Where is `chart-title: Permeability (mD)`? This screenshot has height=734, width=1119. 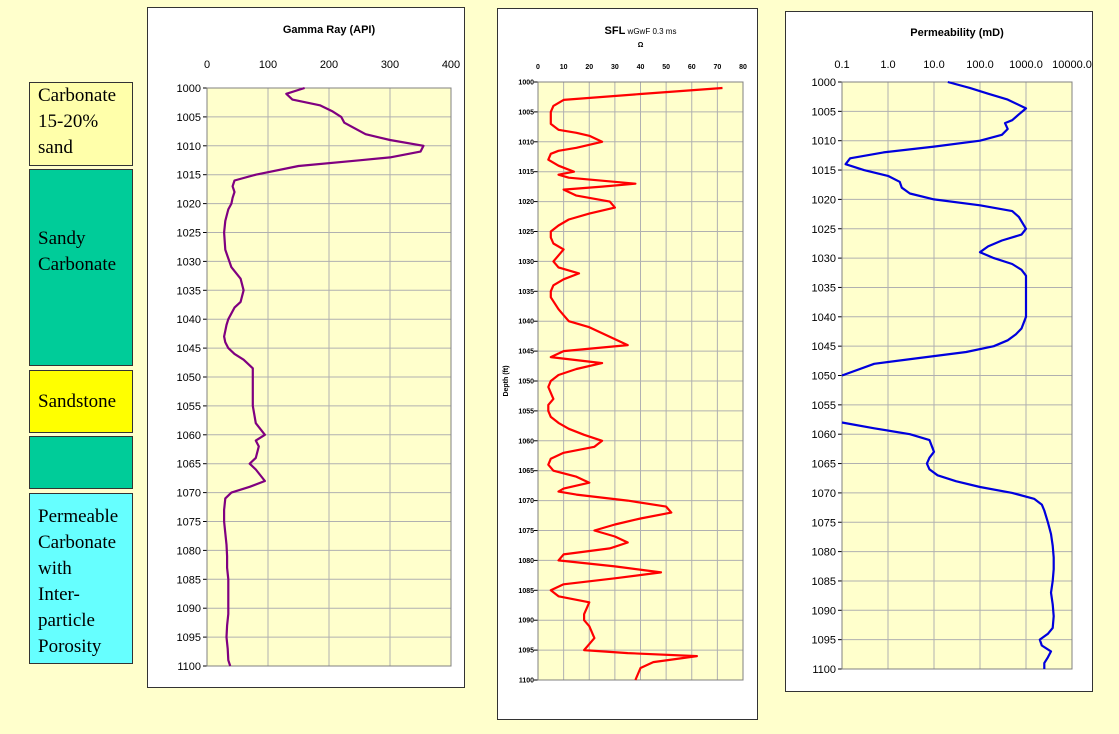
chart-title: Permeability (mD) is located at coordinates (957, 33).